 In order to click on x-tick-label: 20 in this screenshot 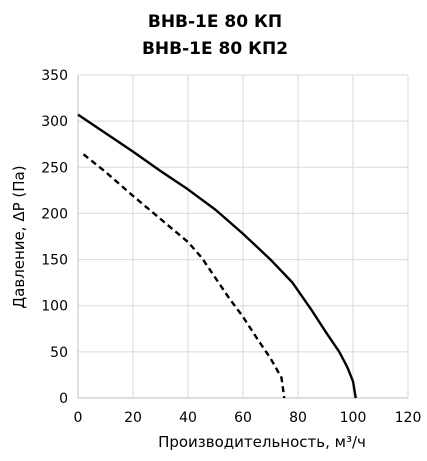, I will do `click(133, 418)`.